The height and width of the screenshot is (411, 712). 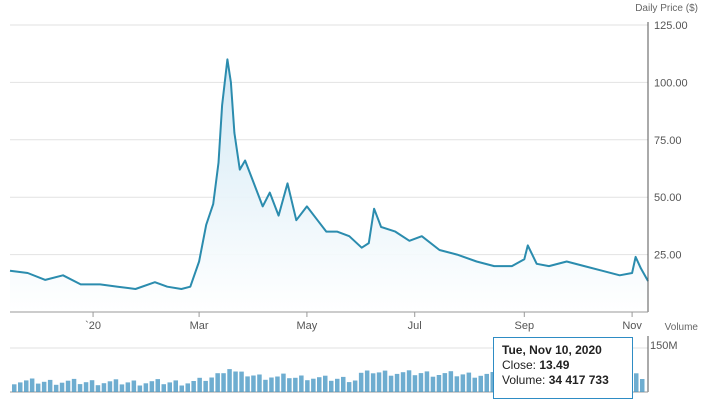 What do you see at coordinates (666, 8) in the screenshot?
I see `chart-title: Daily Price ($)` at bounding box center [666, 8].